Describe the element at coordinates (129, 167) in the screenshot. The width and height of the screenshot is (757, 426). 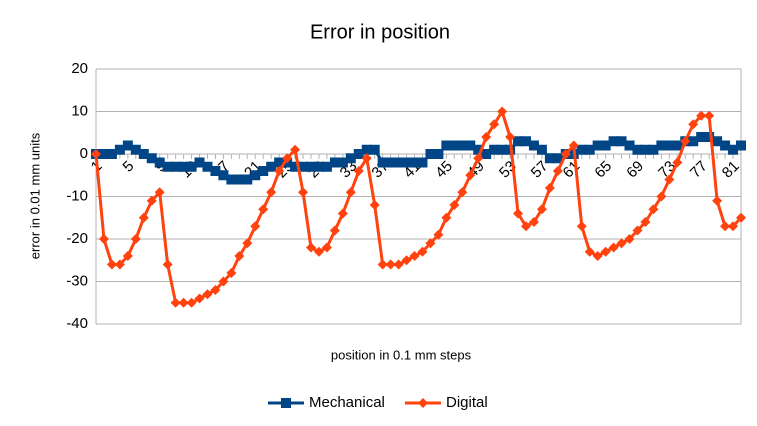
I see `x-tick-label: 5` at that location.